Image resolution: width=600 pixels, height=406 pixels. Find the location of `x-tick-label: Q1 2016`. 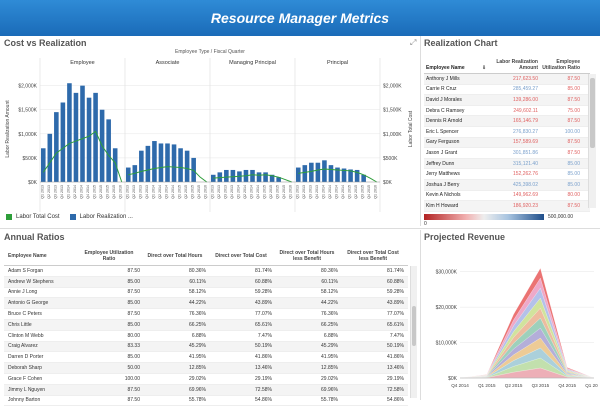

x-tick-label: Q1 2016 is located at coordinates (121, 192).